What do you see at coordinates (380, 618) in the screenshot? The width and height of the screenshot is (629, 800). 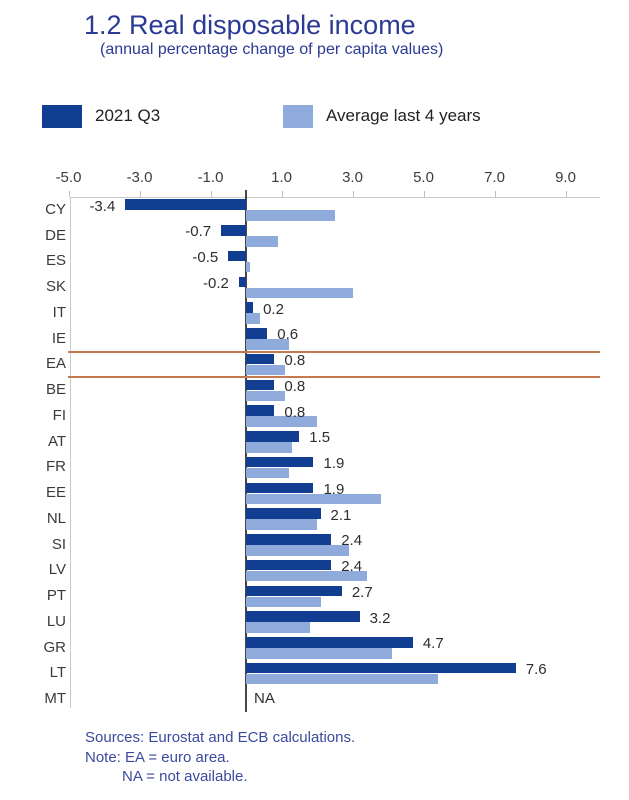 I see `value-label-lu: 3.2` at bounding box center [380, 618].